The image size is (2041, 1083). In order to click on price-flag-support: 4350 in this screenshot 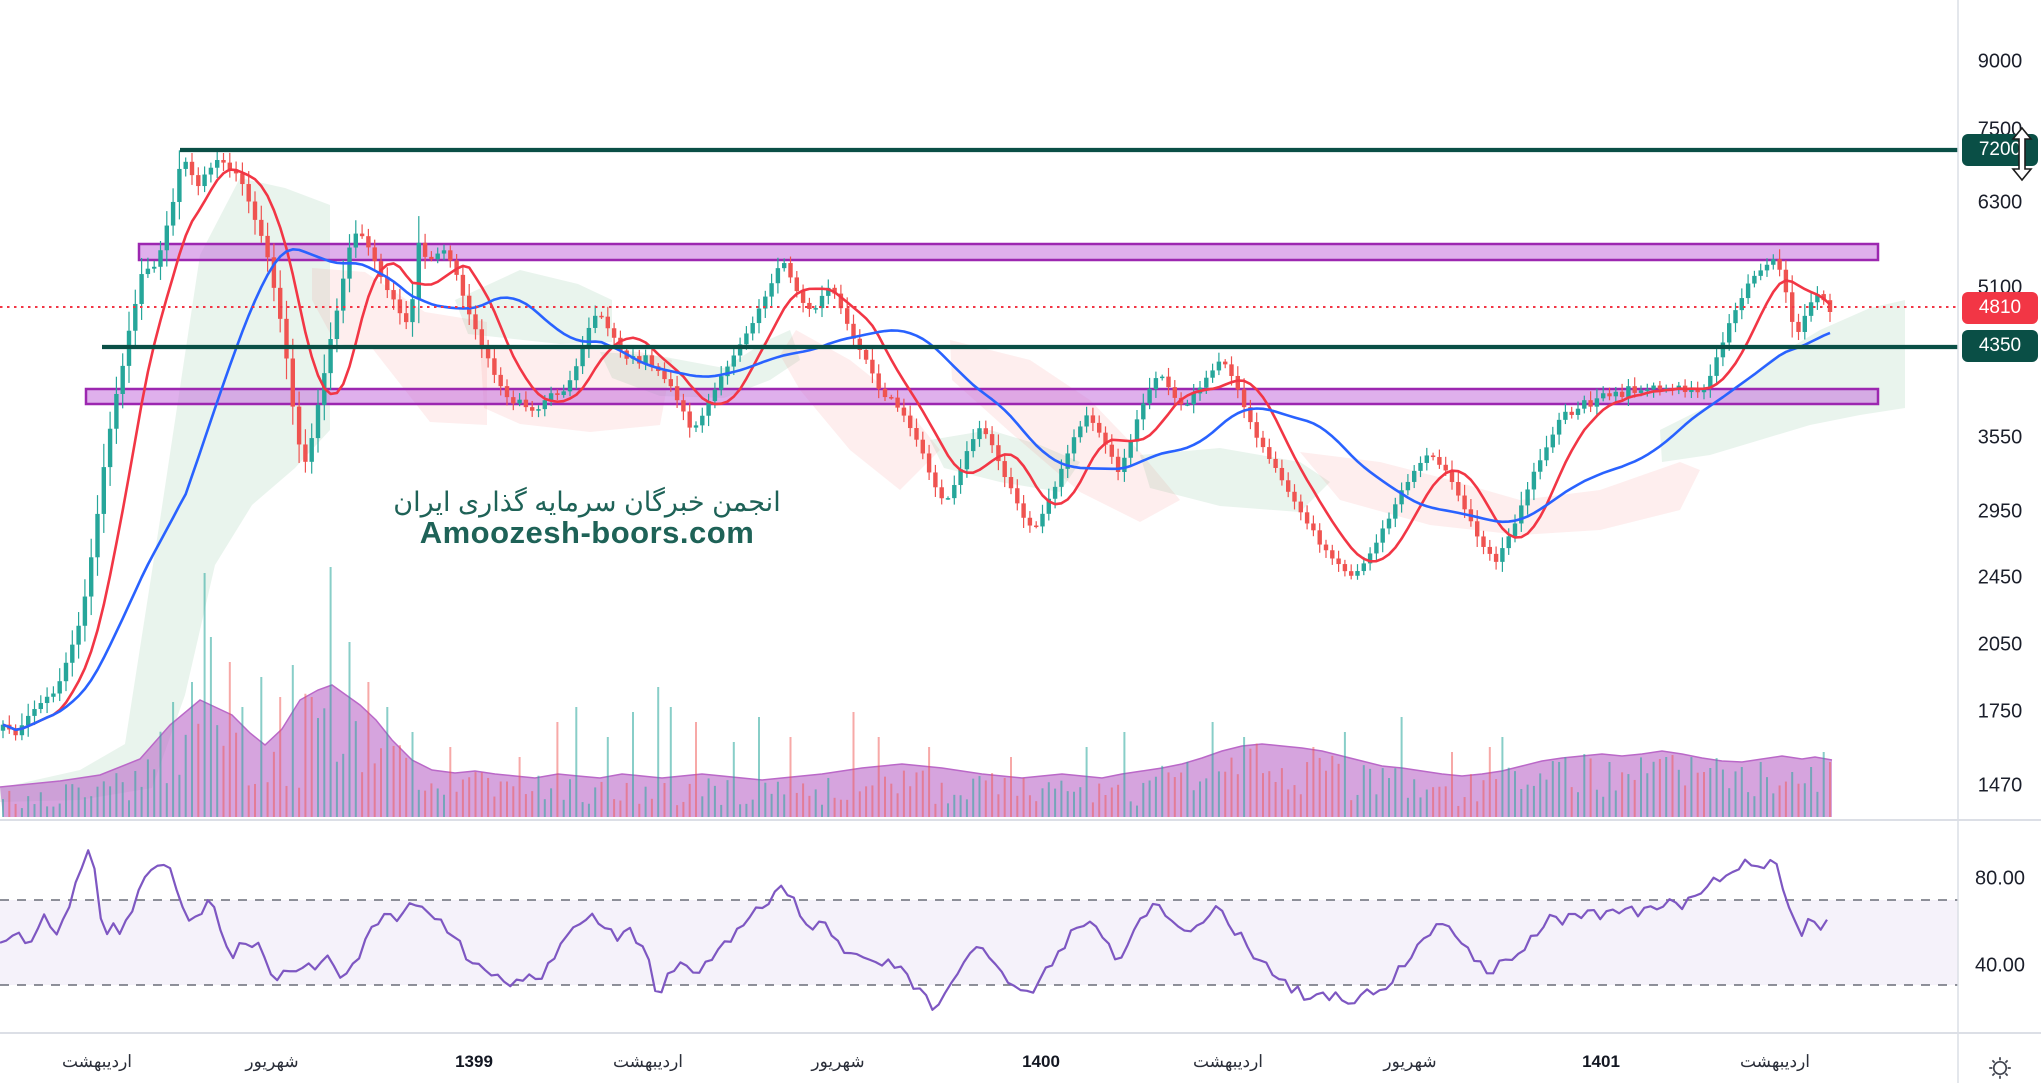, I will do `click(2000, 346)`.